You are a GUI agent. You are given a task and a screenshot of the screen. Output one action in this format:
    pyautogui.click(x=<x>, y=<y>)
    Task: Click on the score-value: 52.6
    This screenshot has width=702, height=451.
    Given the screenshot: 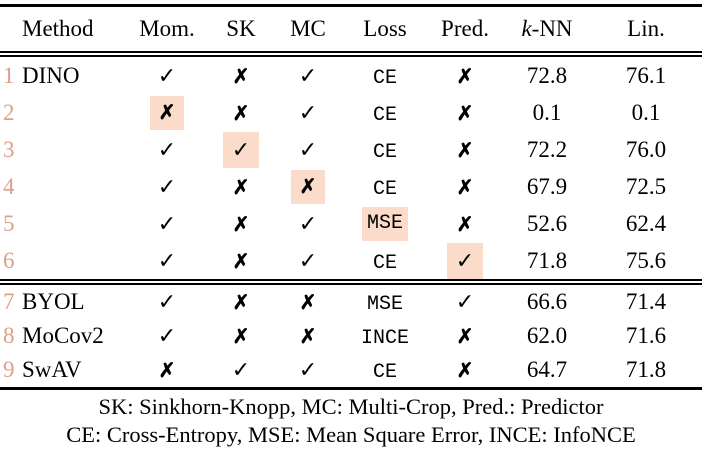 What is the action you would take?
    pyautogui.click(x=547, y=223)
    